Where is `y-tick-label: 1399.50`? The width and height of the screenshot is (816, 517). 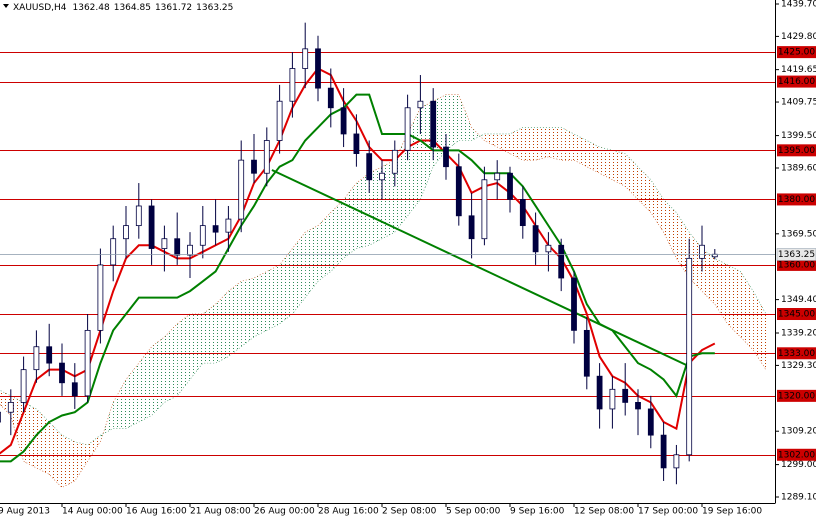
y-tick-label: 1399.50 is located at coordinates (798, 136).